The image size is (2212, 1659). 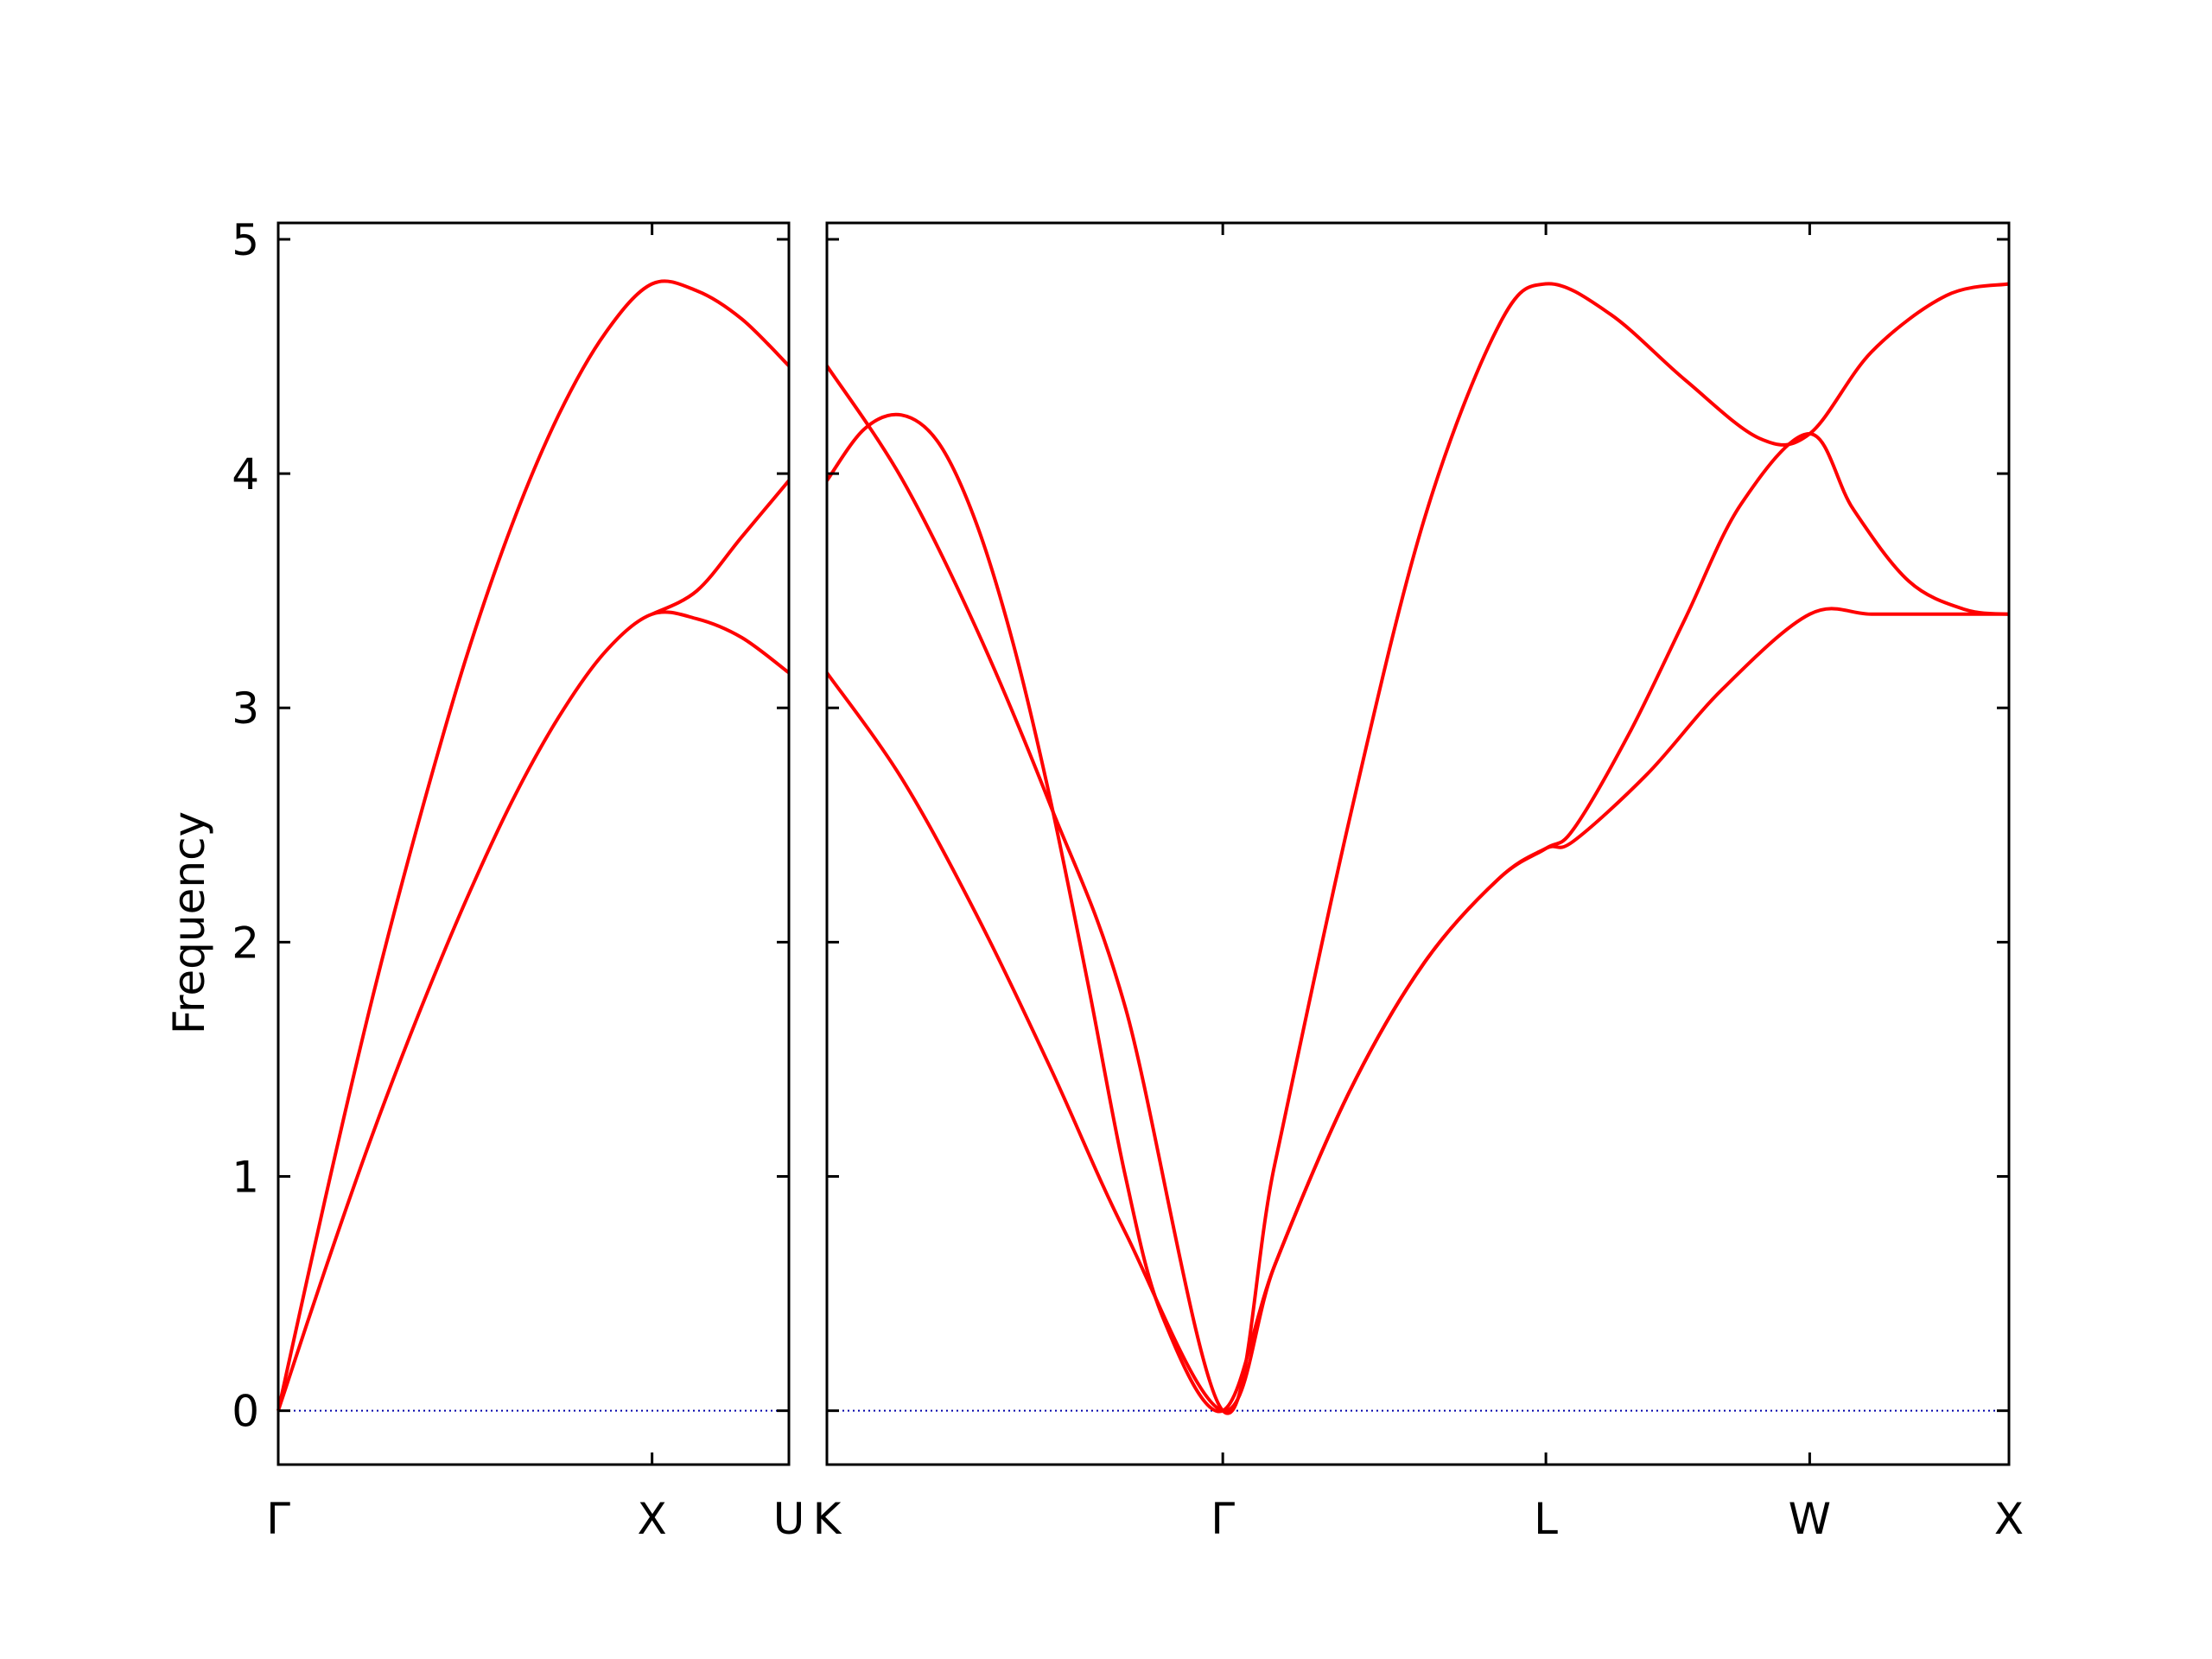 What do you see at coordinates (827, 1519) in the screenshot?
I see `x-tick-label: K` at bounding box center [827, 1519].